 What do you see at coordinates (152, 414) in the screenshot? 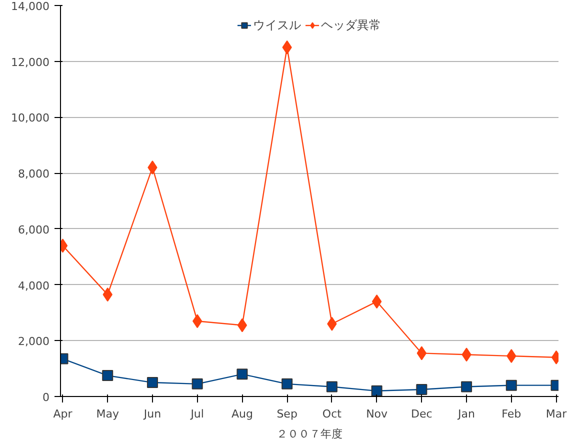
I see `x-tick-label: Jun` at bounding box center [152, 414].